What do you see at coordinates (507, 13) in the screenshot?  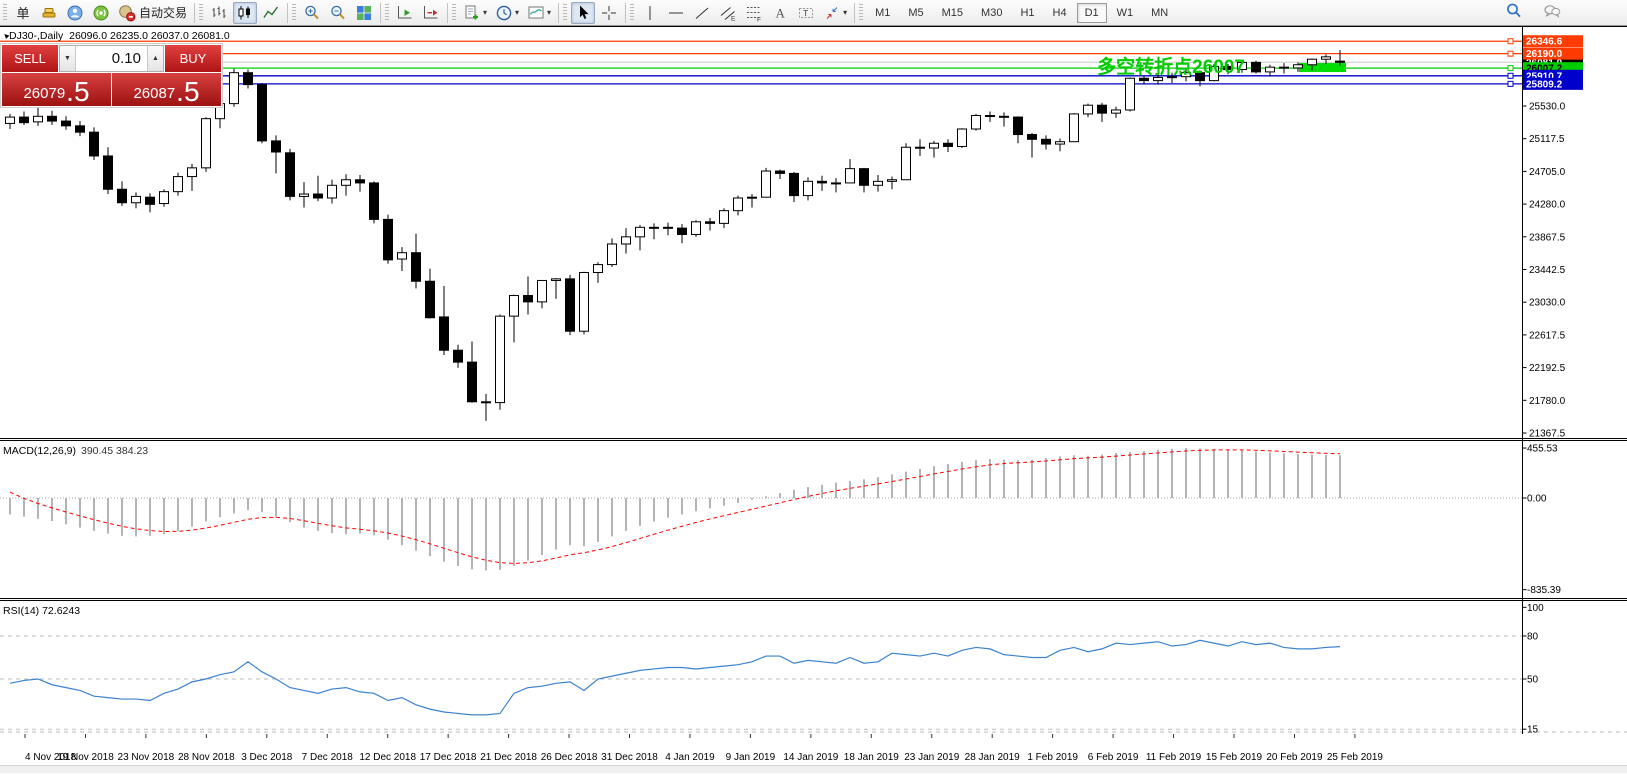 I see `periods-clock-icon: ▾` at bounding box center [507, 13].